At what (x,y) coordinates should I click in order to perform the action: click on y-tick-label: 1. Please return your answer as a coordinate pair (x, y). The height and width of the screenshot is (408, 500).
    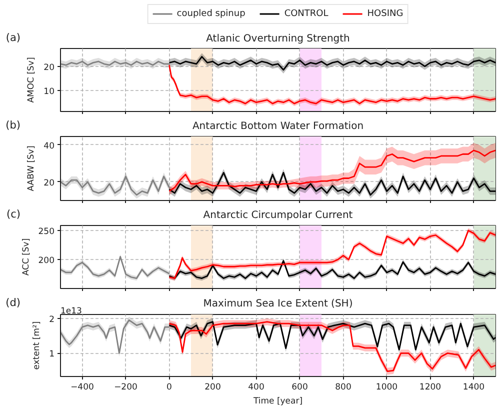
    Looking at the image, I should click on (52, 355).